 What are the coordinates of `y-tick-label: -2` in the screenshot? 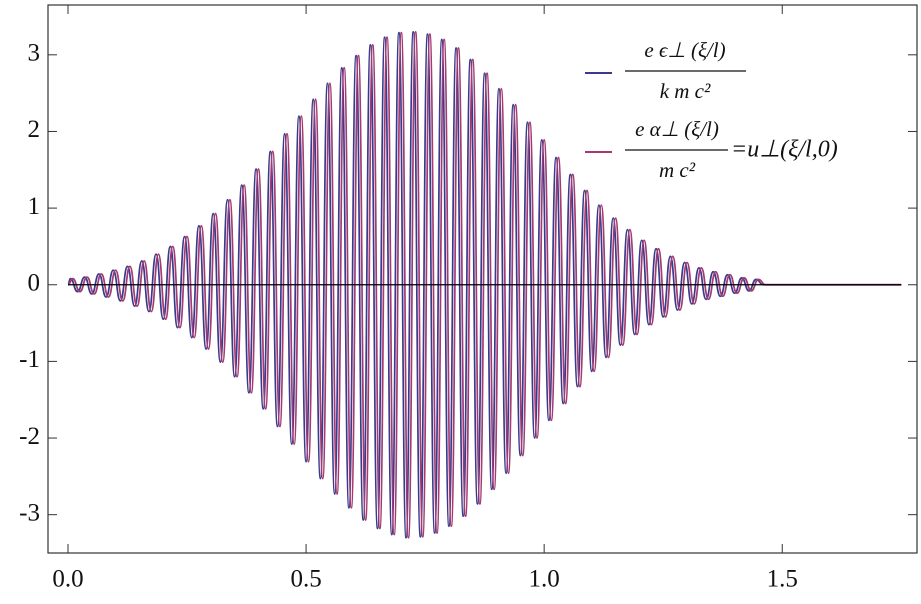 It's located at (29, 436).